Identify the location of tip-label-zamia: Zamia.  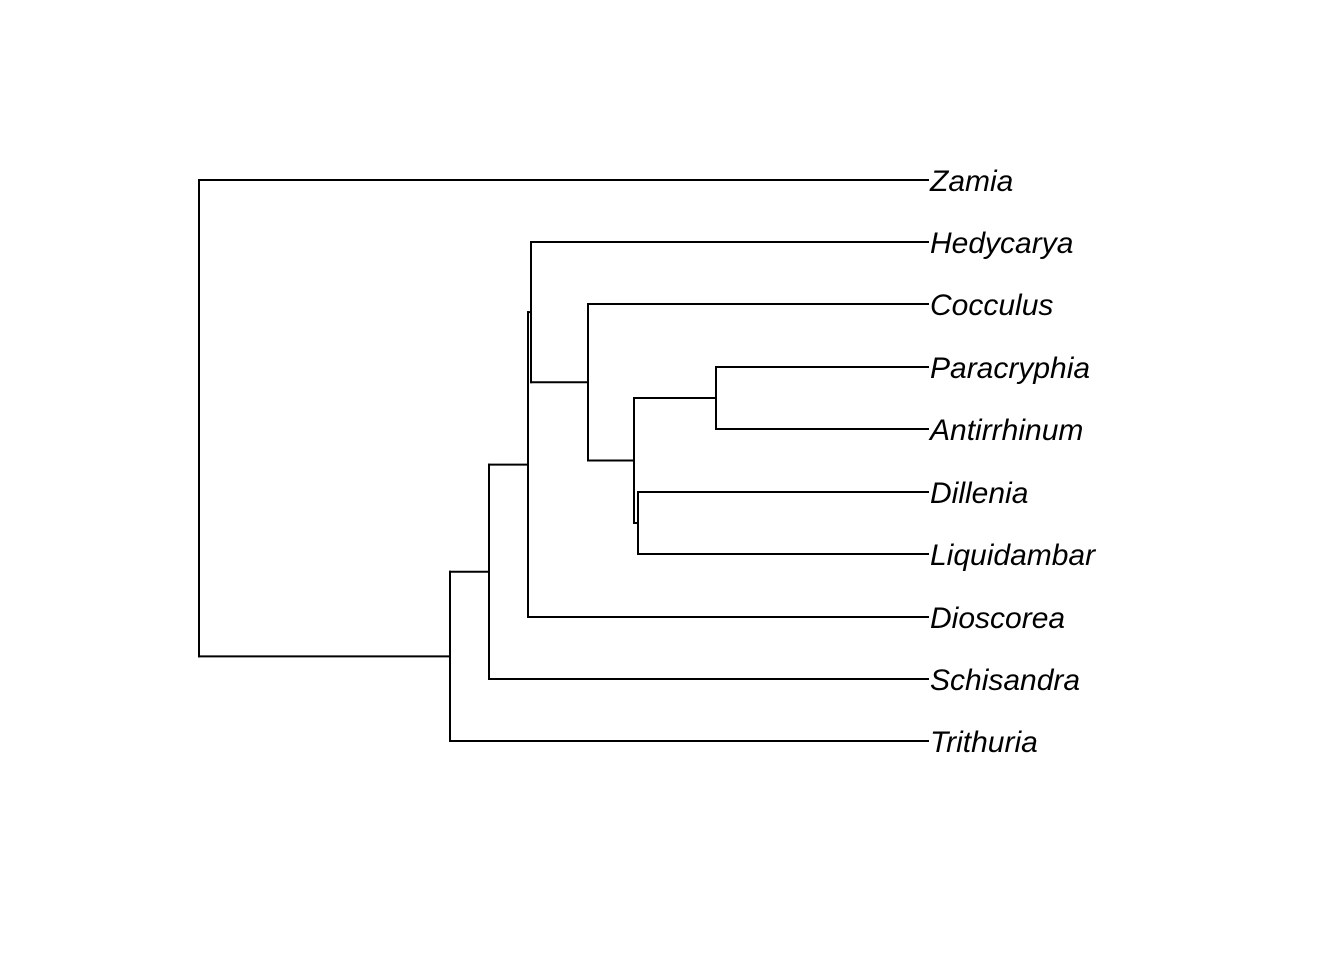
(971, 181).